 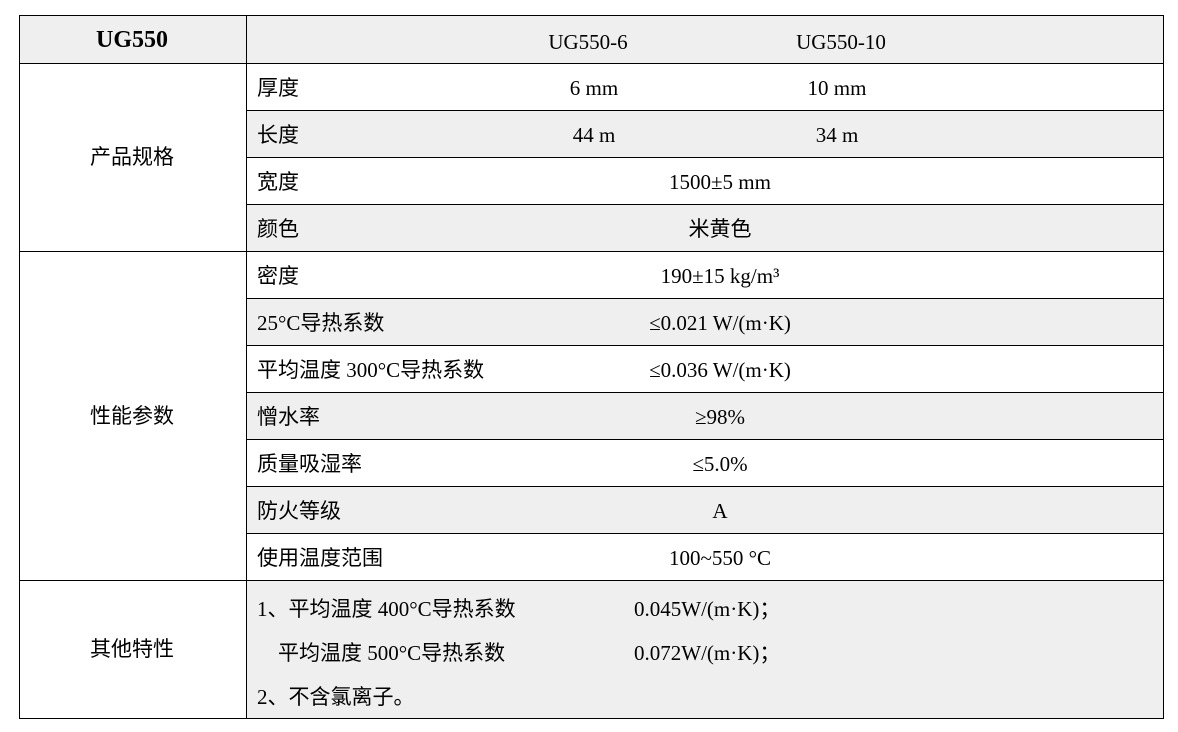 I want to click on row-label: 长度, so click(x=278, y=135).